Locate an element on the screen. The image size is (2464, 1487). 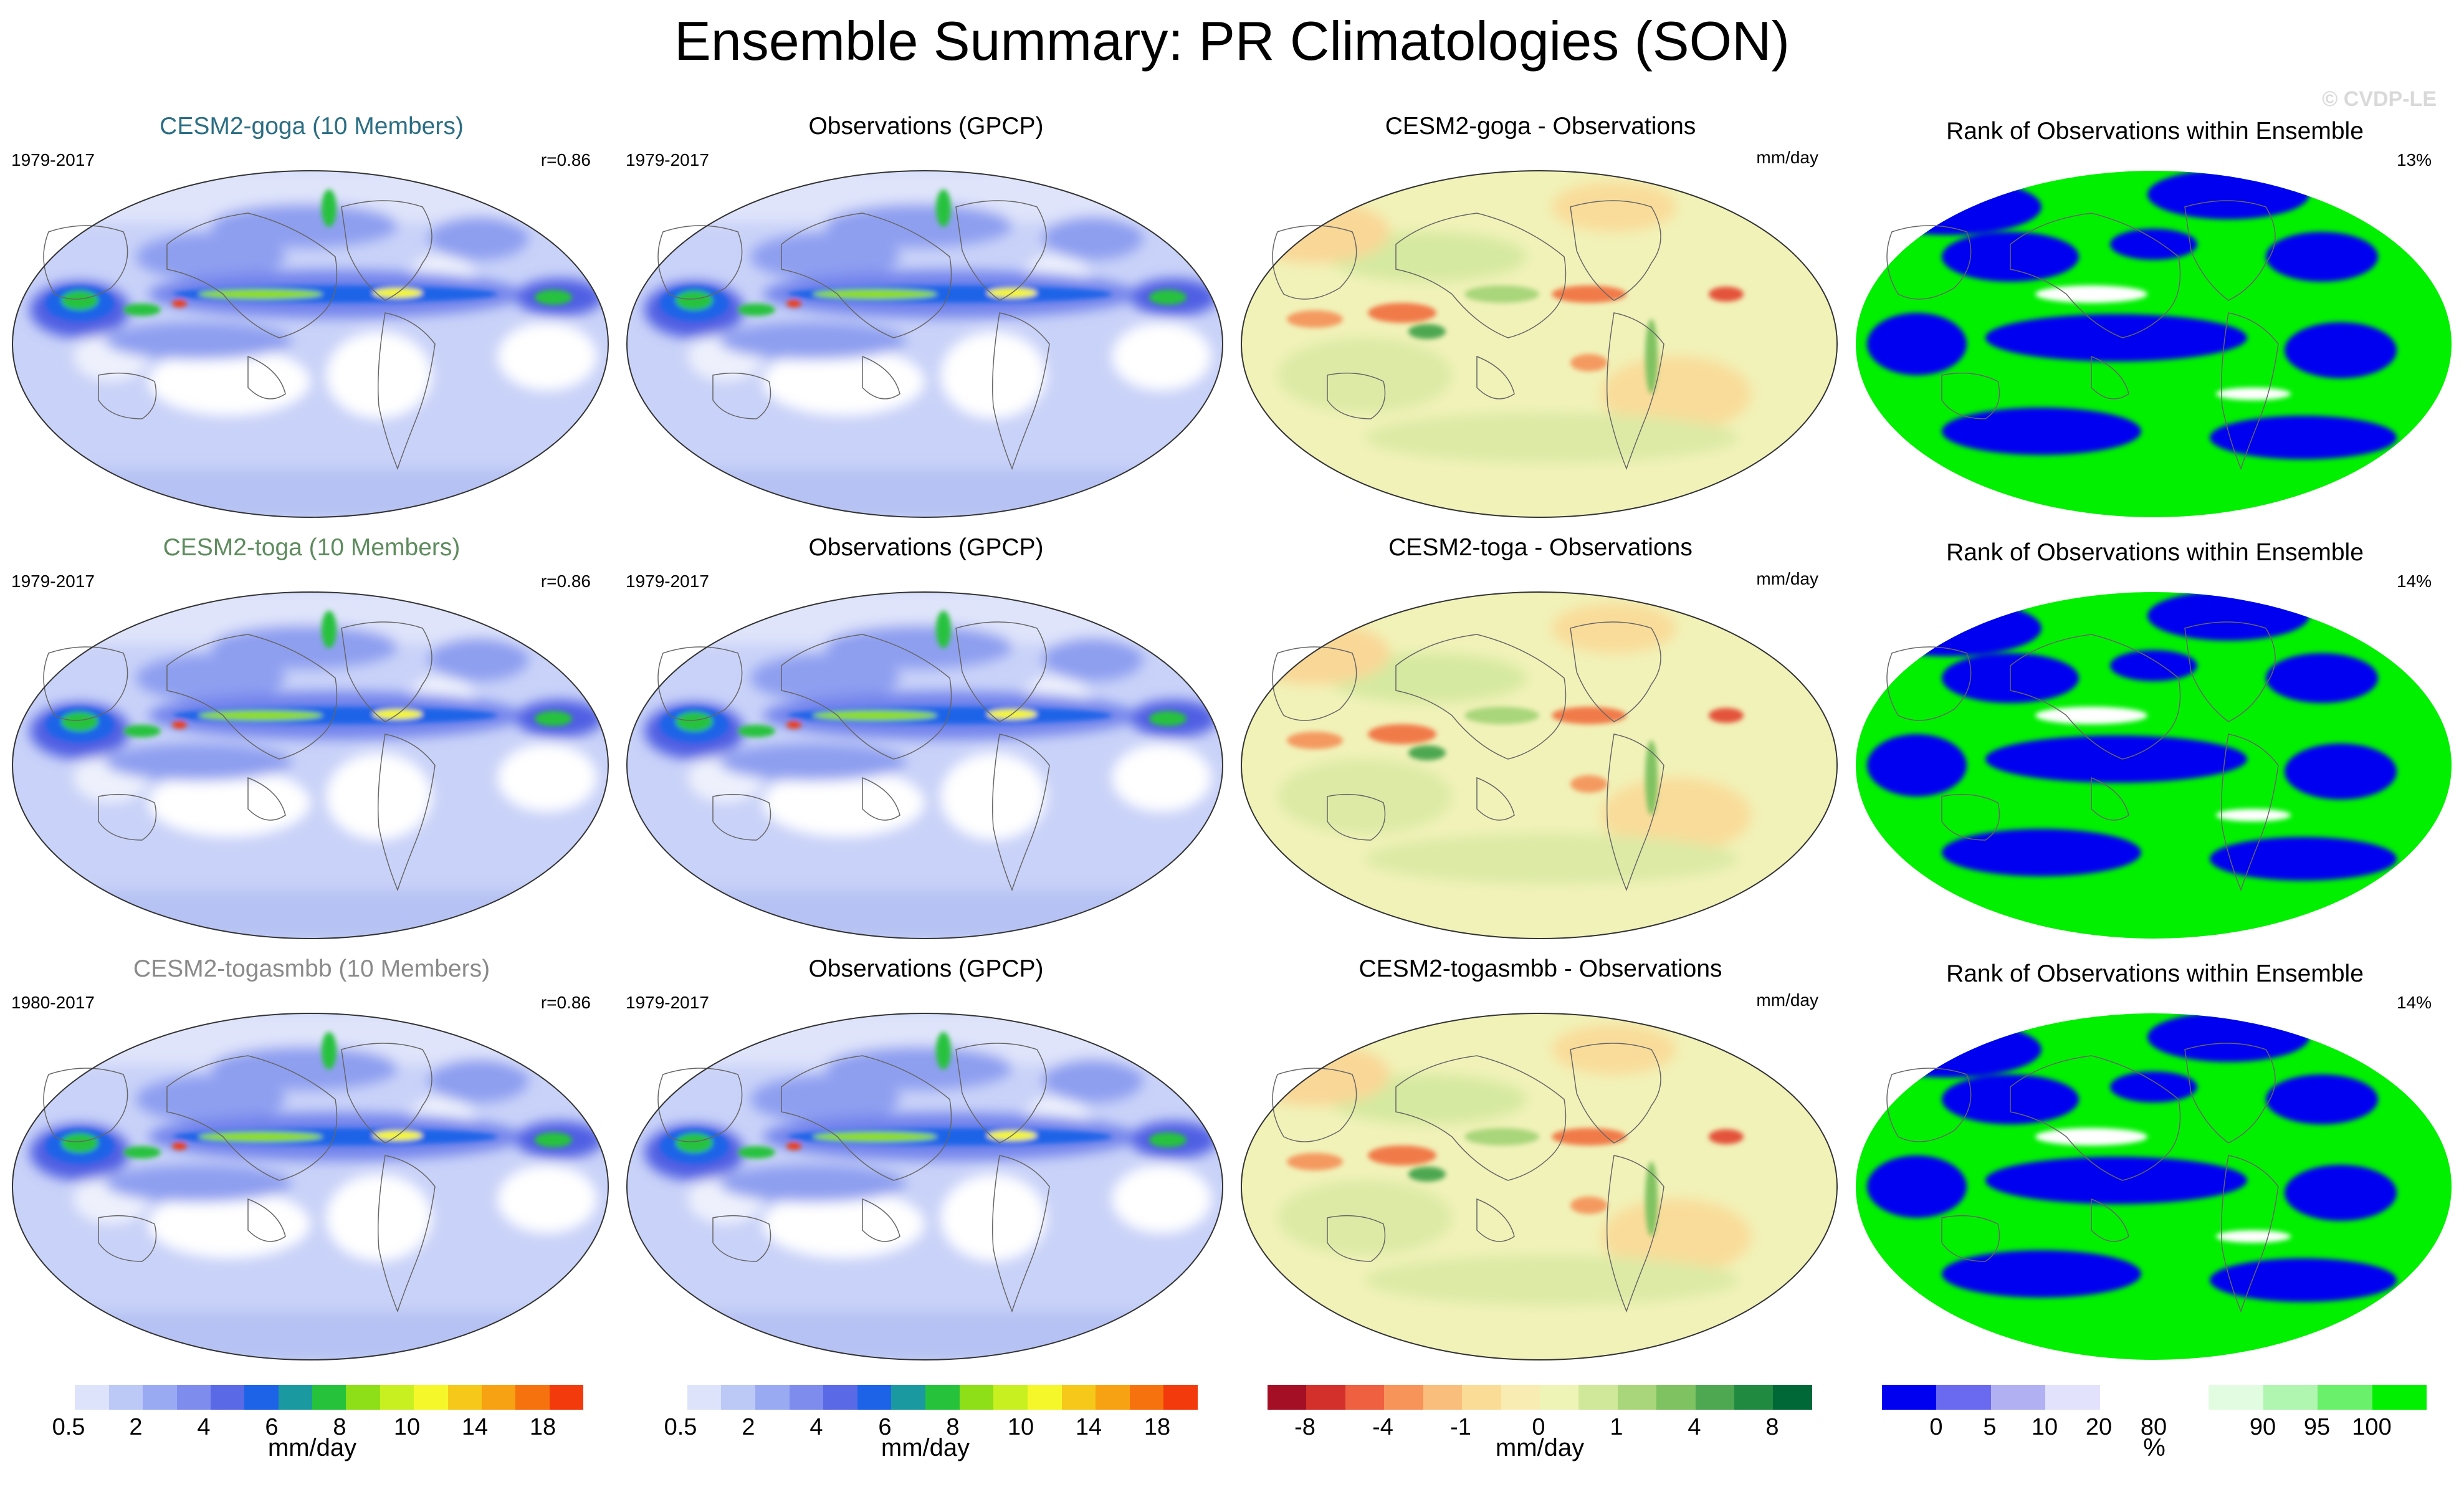
colorbar-precip-model is located at coordinates (312, 1397).